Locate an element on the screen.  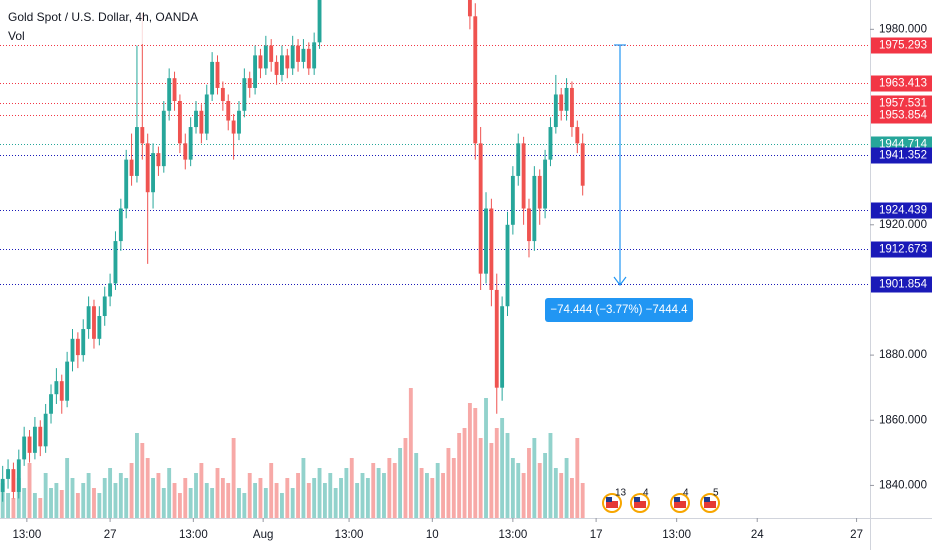
measure-tool: −74.444 (−3.77%) −7444.4 is located at coordinates (619, 183).